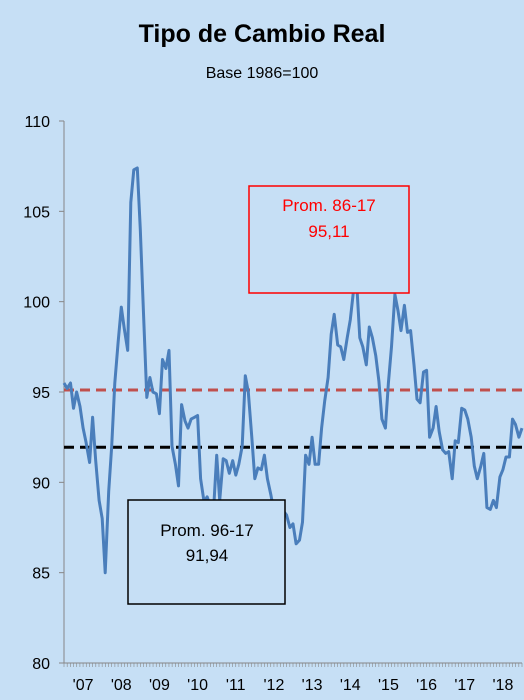 This screenshot has height=700, width=524. Describe the element at coordinates (197, 685) in the screenshot. I see `x-tick-label: '10` at that location.